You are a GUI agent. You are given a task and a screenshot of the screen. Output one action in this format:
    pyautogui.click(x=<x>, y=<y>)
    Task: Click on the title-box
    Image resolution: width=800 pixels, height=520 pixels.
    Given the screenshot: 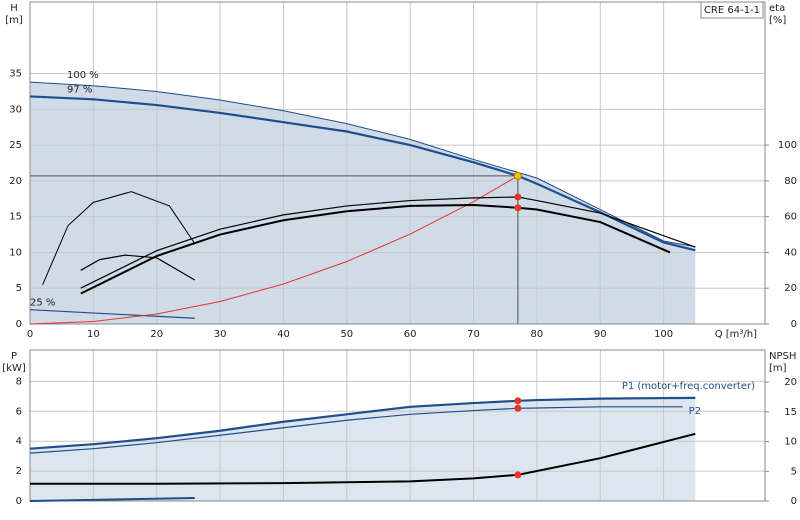 What is the action you would take?
    pyautogui.click(x=732, y=10)
    